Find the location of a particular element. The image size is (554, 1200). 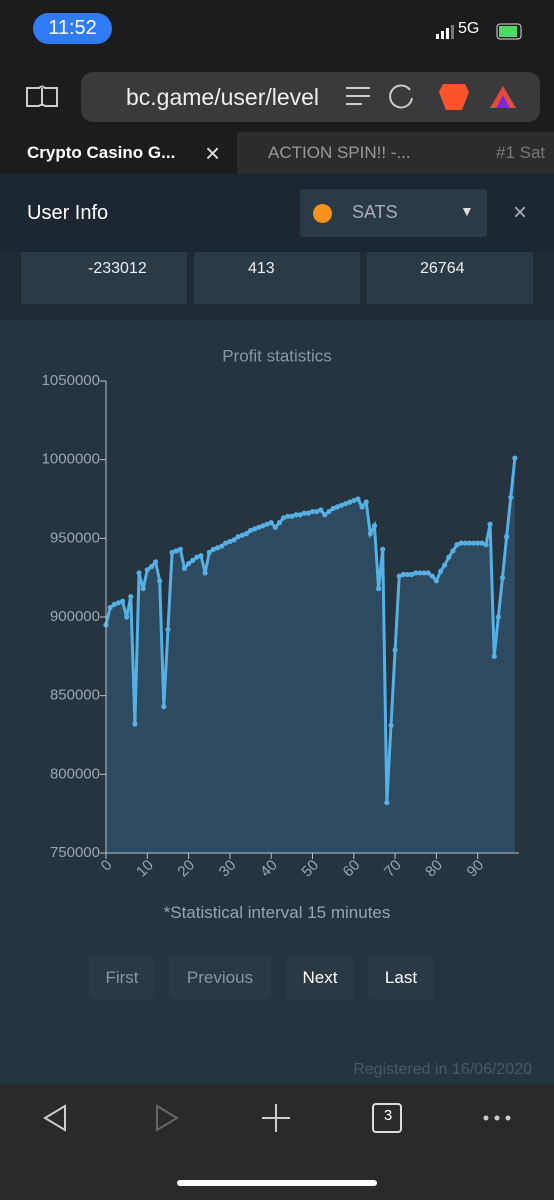

last-button: Last is located at coordinates (401, 977).